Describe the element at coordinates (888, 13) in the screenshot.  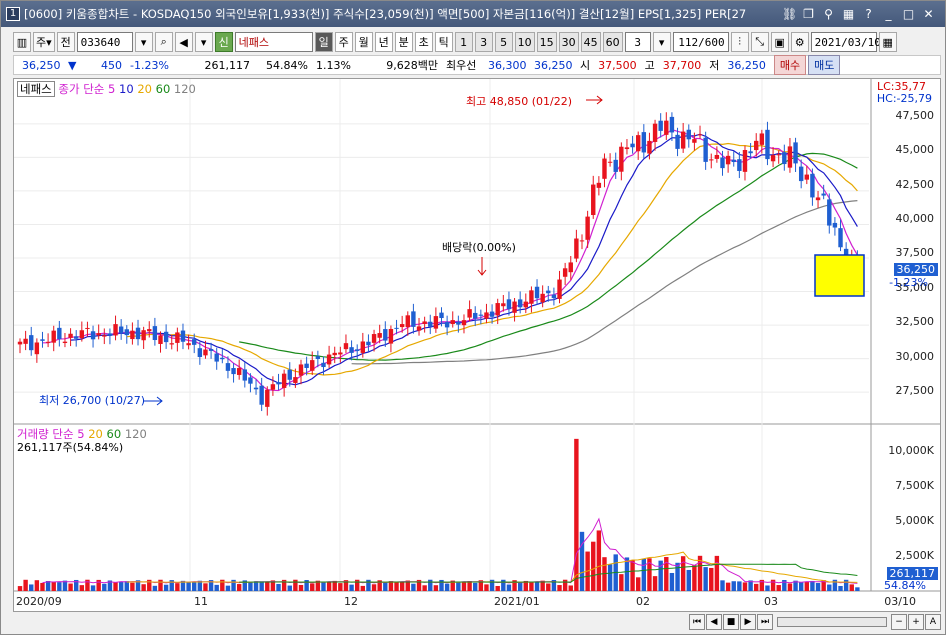
I see `minimize-icon: _` at that location.